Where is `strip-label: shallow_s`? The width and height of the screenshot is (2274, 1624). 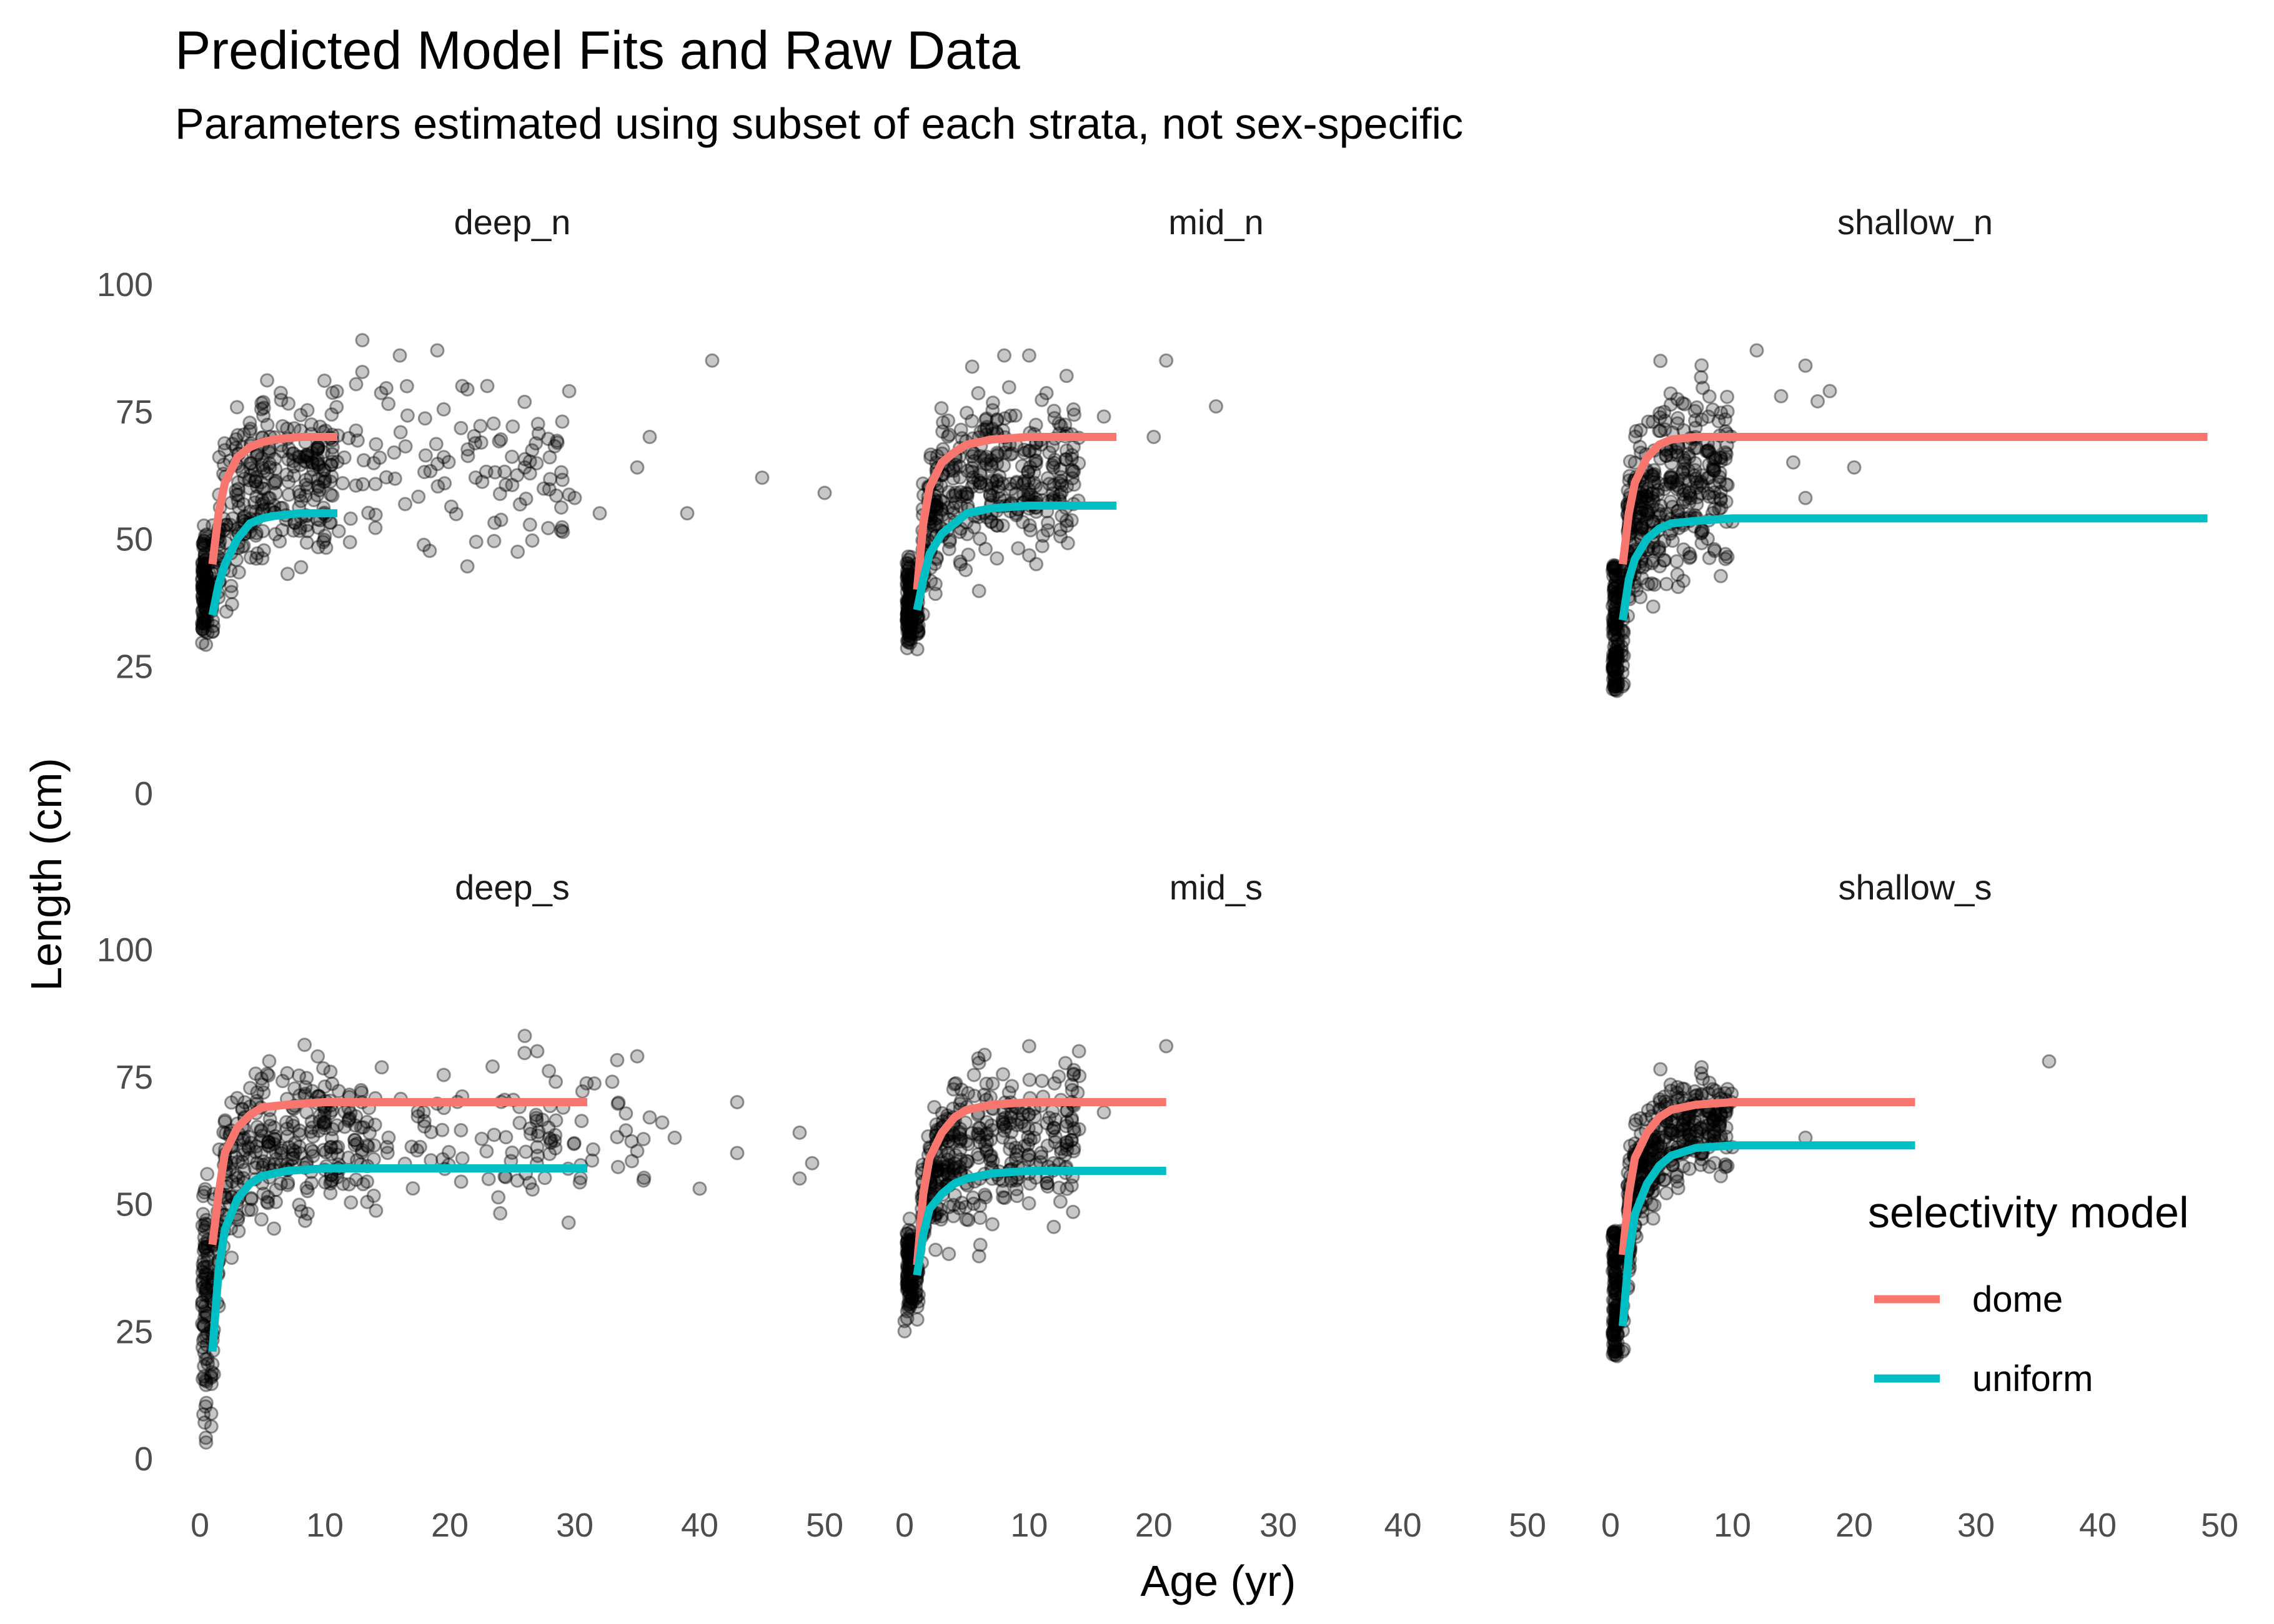
strip-label: shallow_s is located at coordinates (1915, 887).